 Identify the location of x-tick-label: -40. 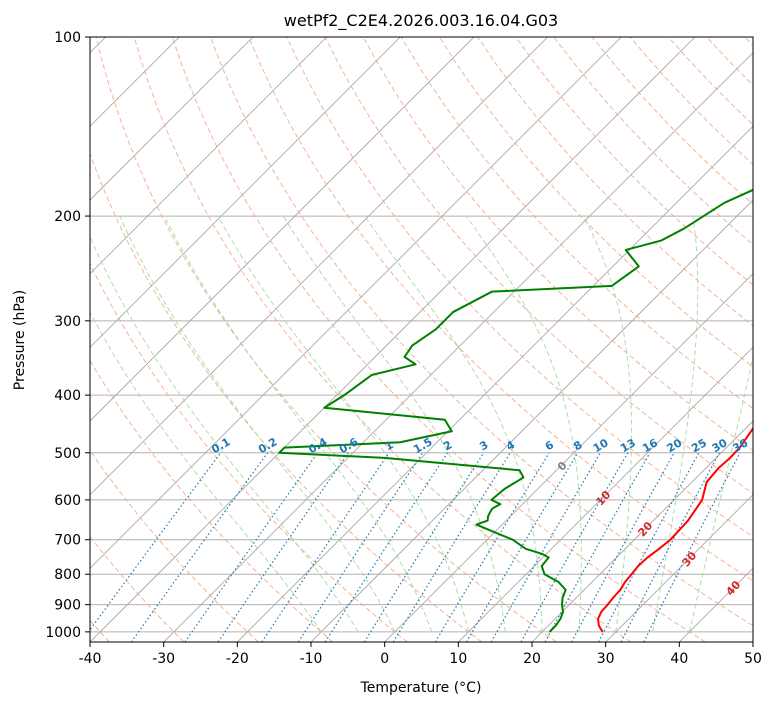
(90, 659).